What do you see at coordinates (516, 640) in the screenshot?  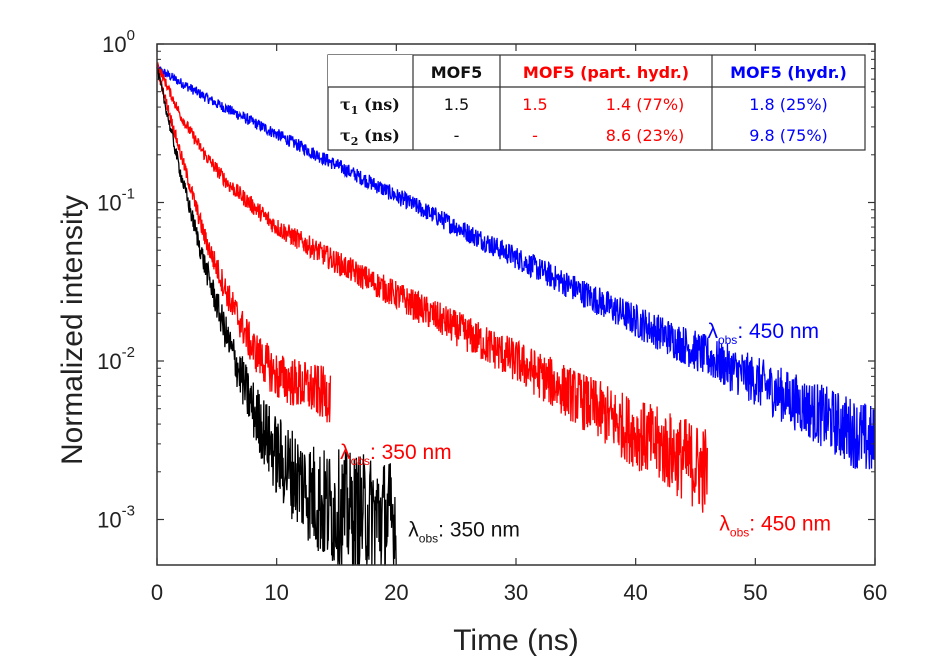 I see `x-axis-title: Time (ns)` at bounding box center [516, 640].